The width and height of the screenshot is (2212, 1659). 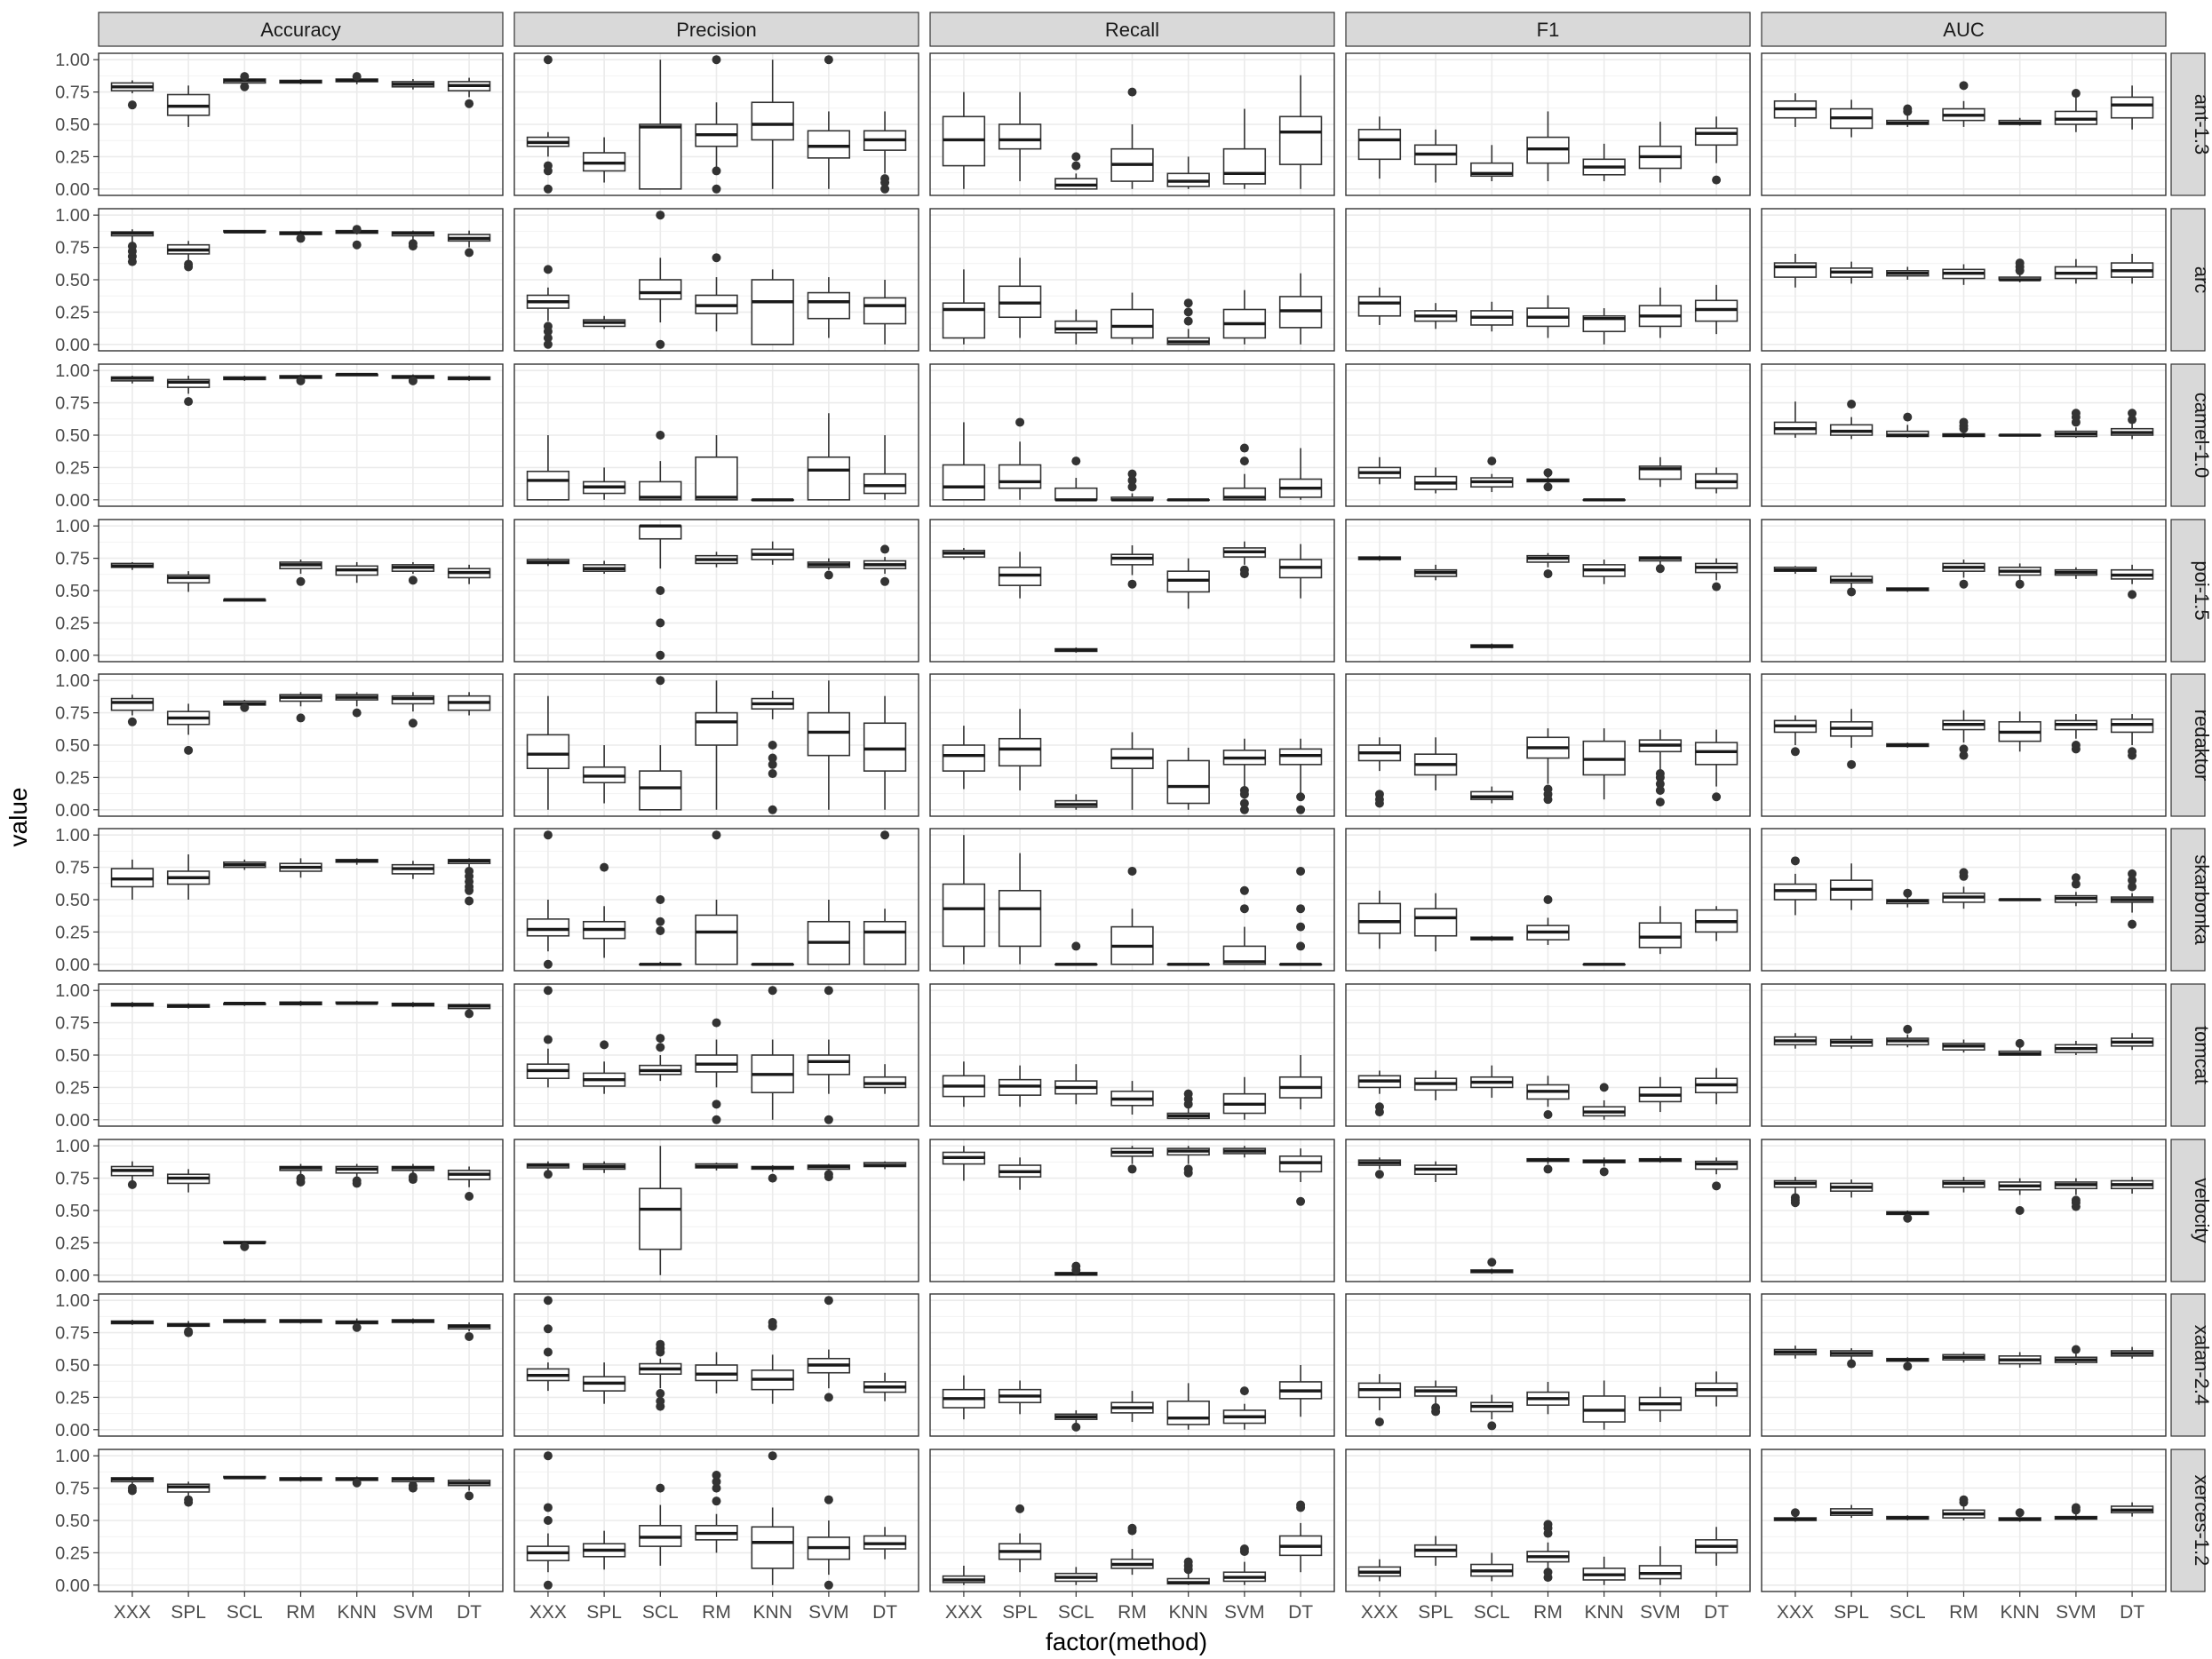 I want to click on x-tick-label: XXX, so click(x=548, y=1612).